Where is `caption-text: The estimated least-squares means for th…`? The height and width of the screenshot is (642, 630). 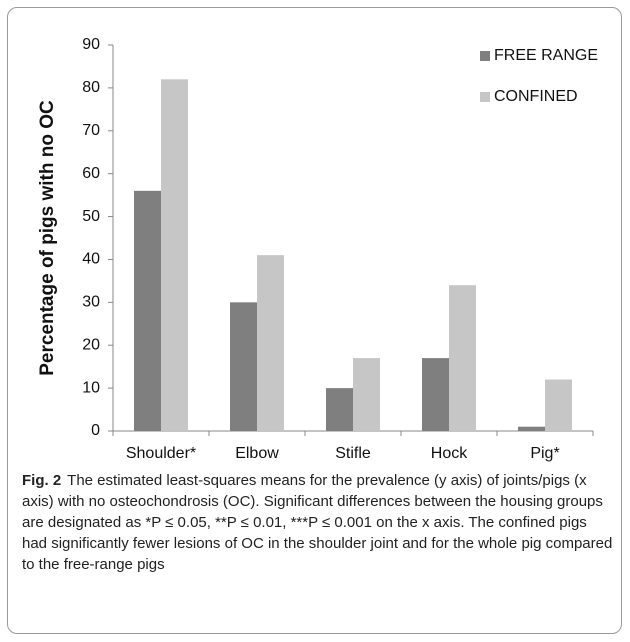
caption-text: The estimated least-squares means for th… is located at coordinates (317, 522).